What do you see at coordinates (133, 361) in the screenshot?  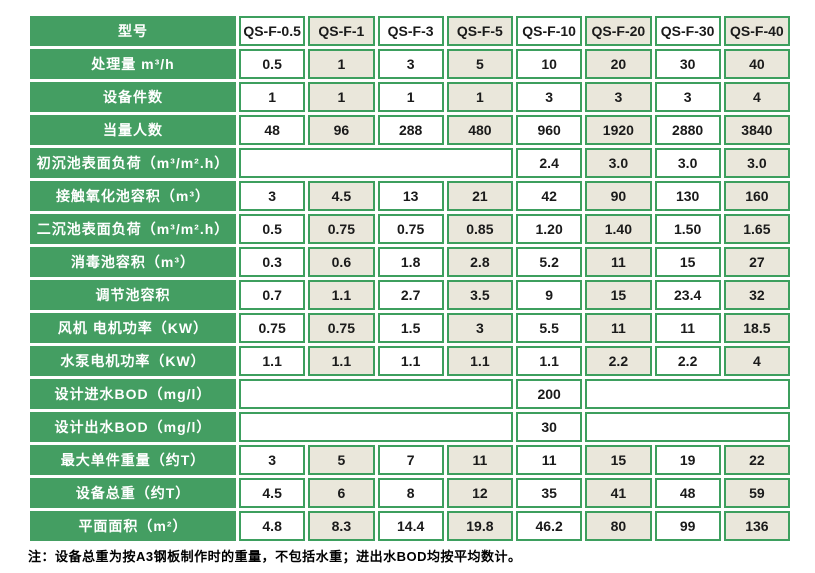 I see `row-label: 水泵电机功率（KW）` at bounding box center [133, 361].